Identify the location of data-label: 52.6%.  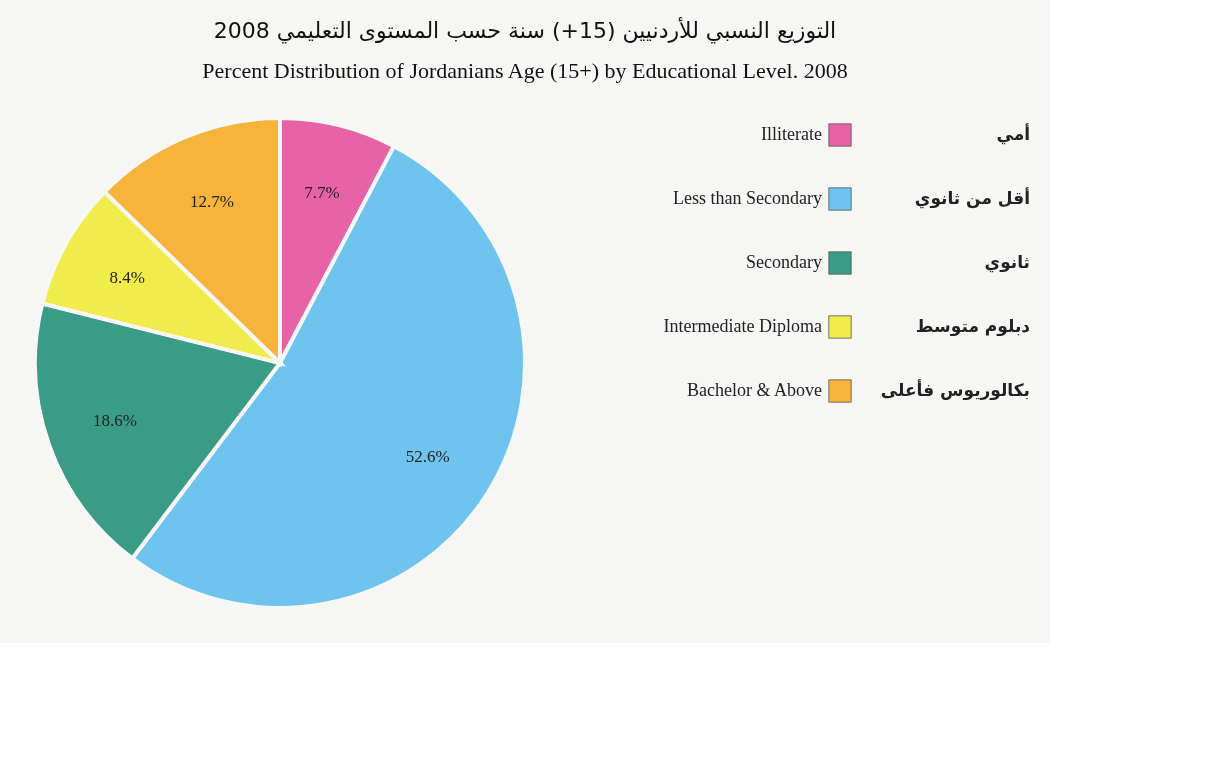
(427, 456).